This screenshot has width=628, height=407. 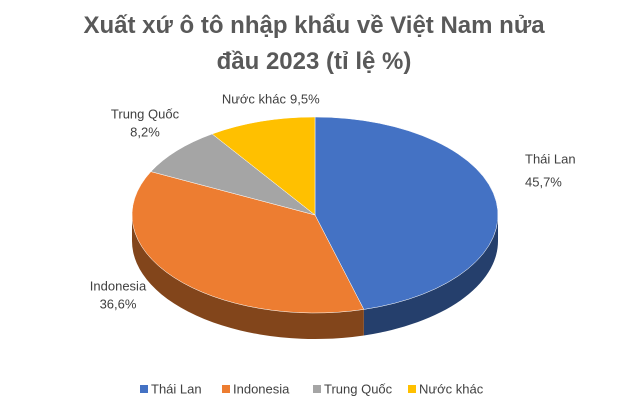 I want to click on legend-label: Thái Lan, so click(x=176, y=388).